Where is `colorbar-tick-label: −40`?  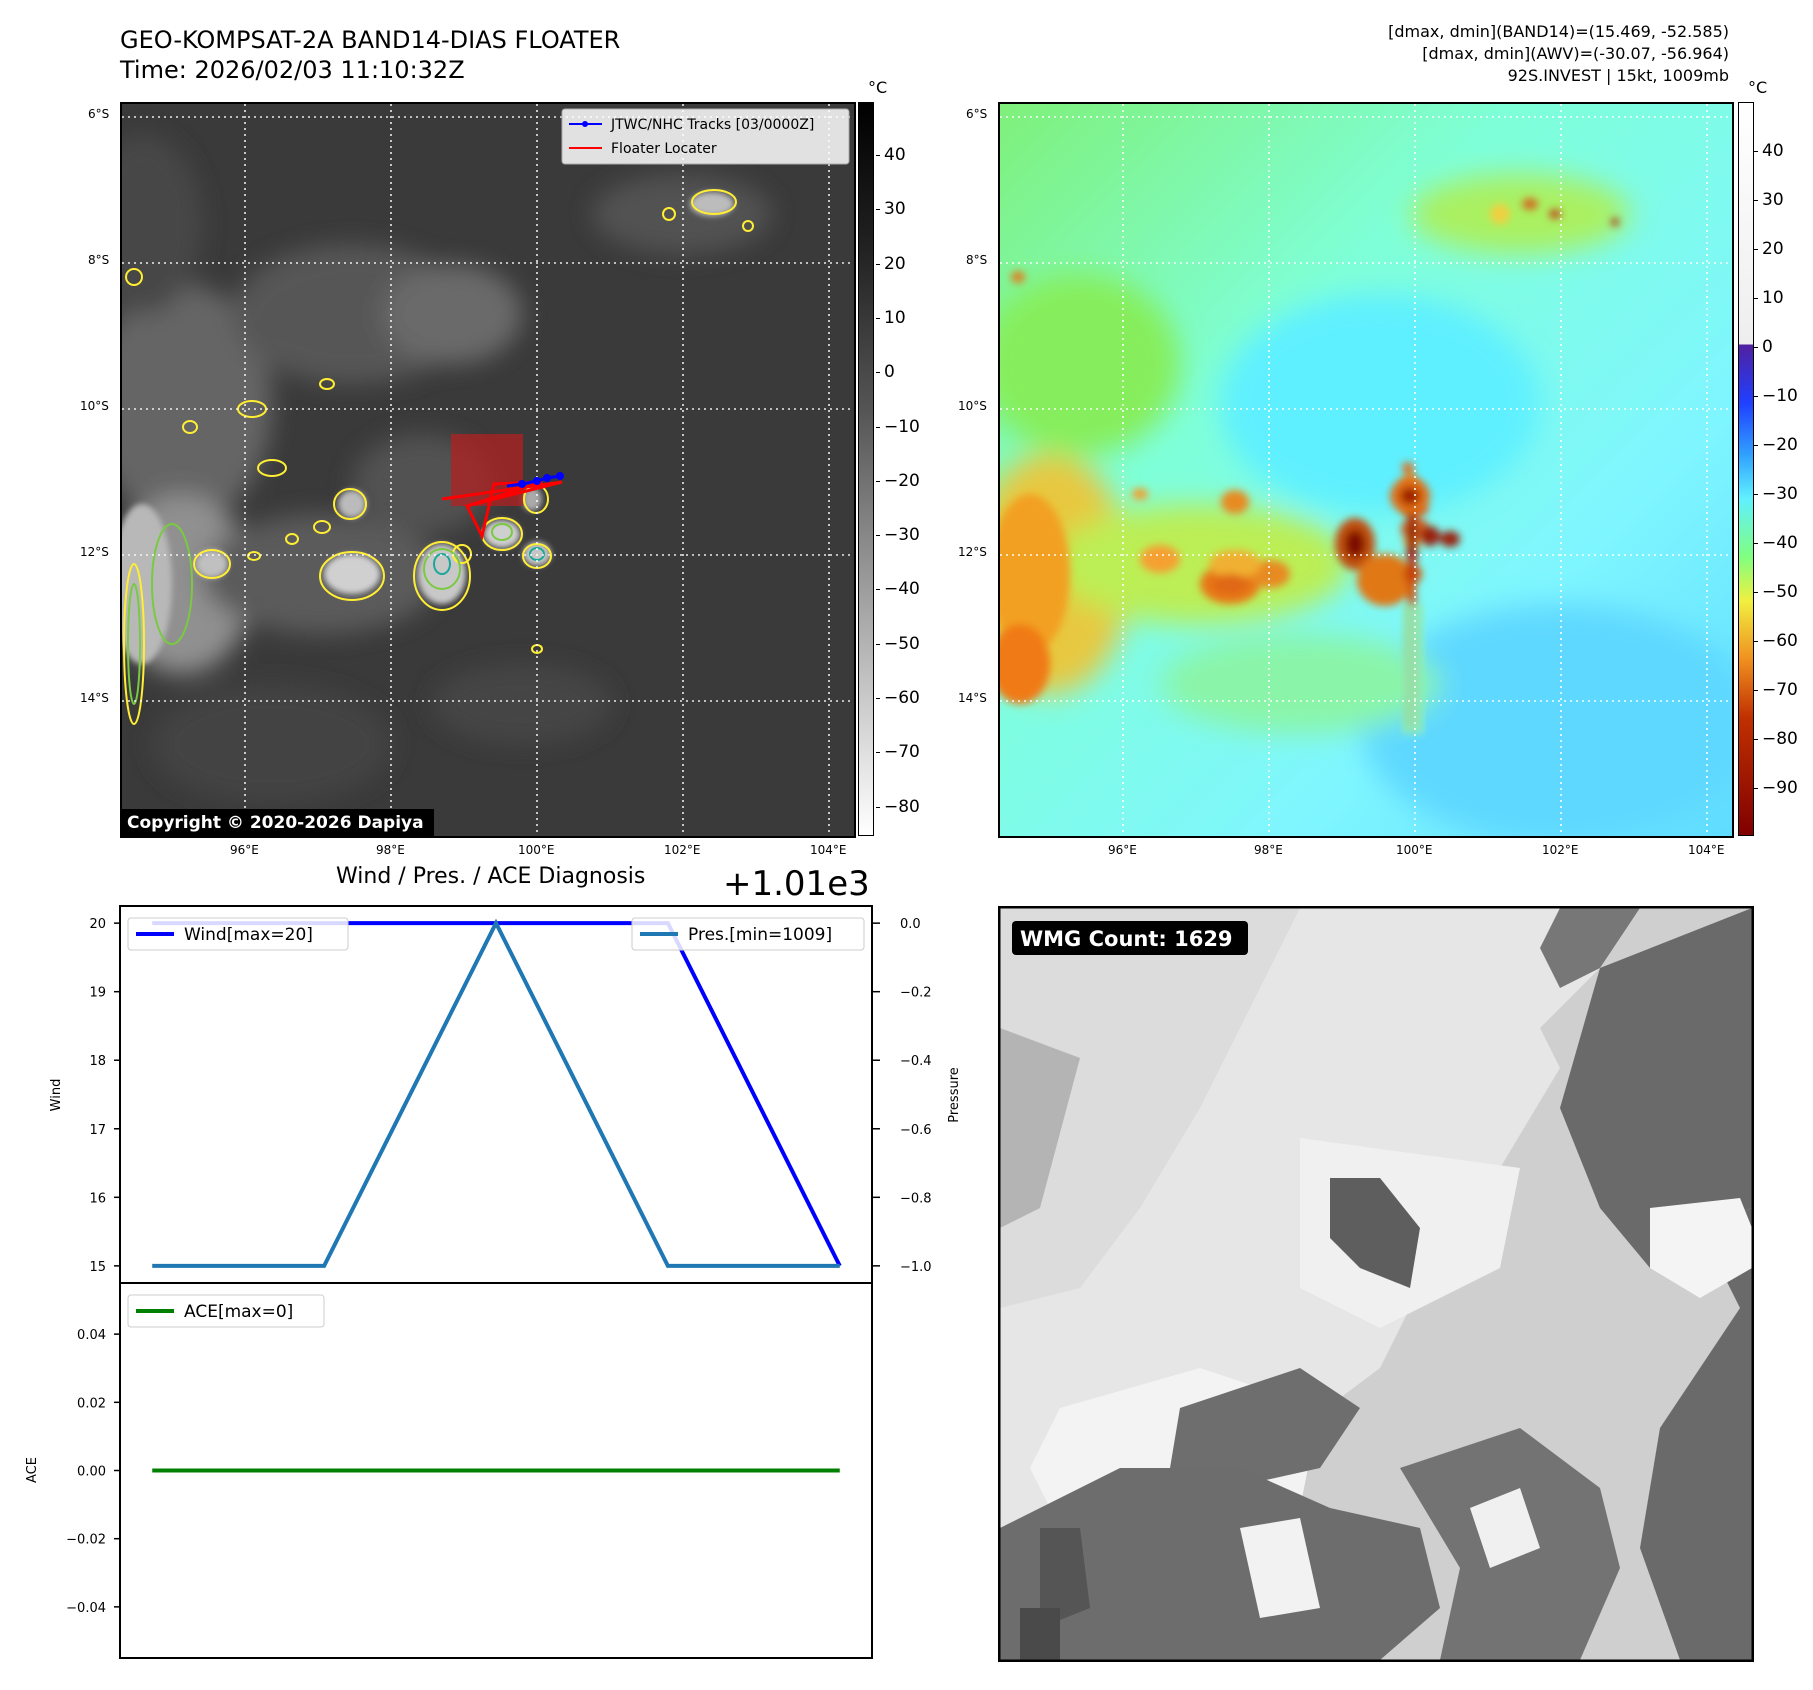
colorbar-tick-label: −40 is located at coordinates (1780, 543).